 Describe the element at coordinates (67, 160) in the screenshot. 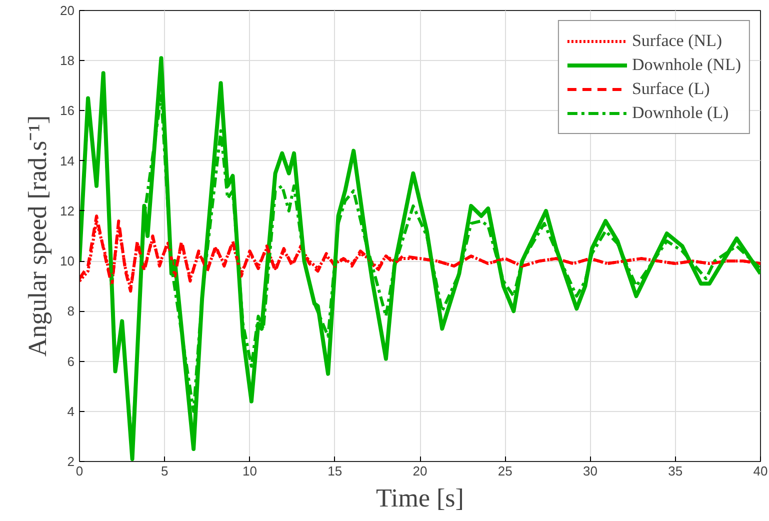

I see `y-tick-label: 14` at that location.